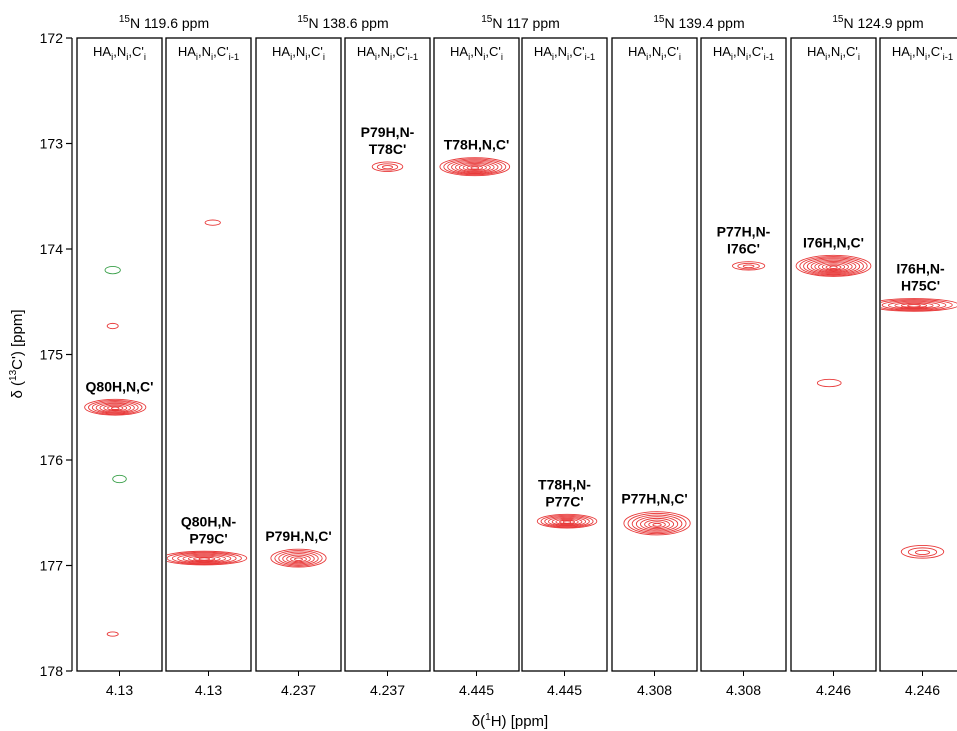  Describe the element at coordinates (52, 38) in the screenshot. I see `y-tick-label: 172` at that location.